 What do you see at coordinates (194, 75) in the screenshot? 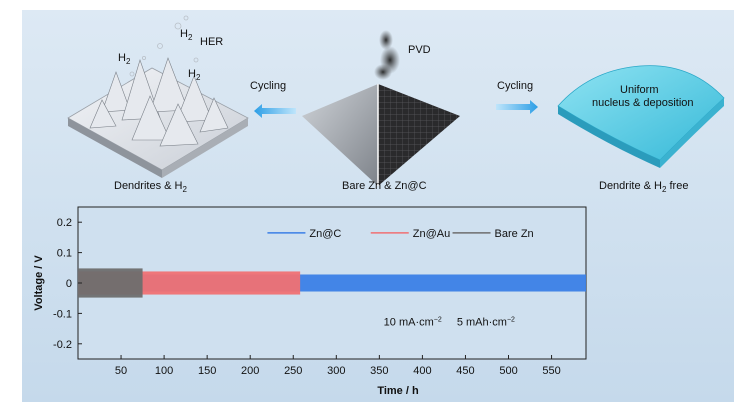
I see `h2-label-c: H2` at bounding box center [194, 75].